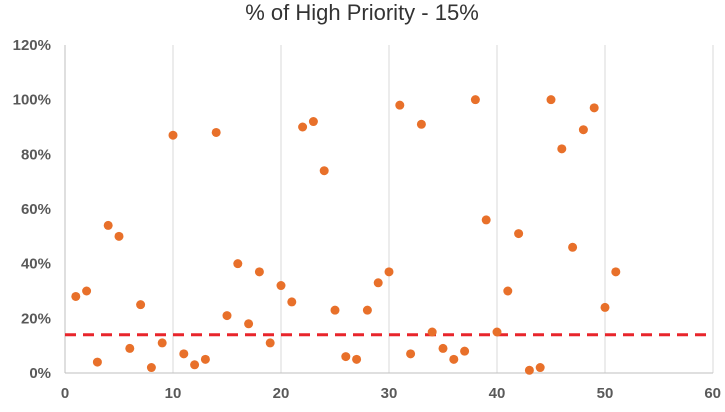  What do you see at coordinates (173, 393) in the screenshot?
I see `x-tick-label: 10` at bounding box center [173, 393].